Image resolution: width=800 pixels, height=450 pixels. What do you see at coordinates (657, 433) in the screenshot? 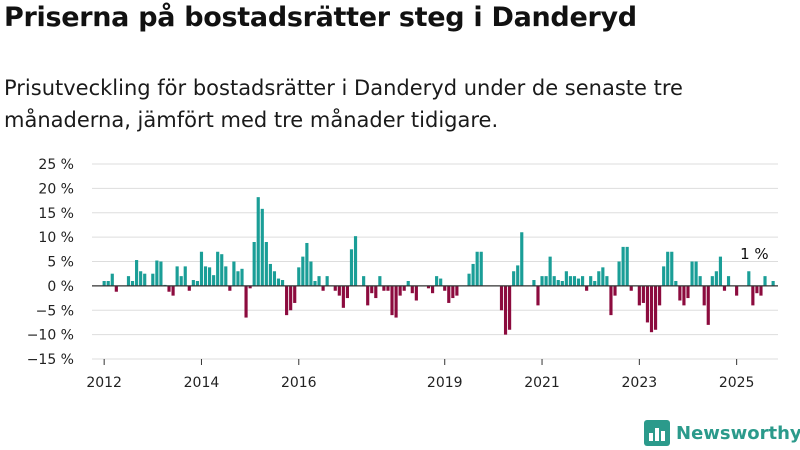
I see `newsworthy-logo-icon` at bounding box center [657, 433].